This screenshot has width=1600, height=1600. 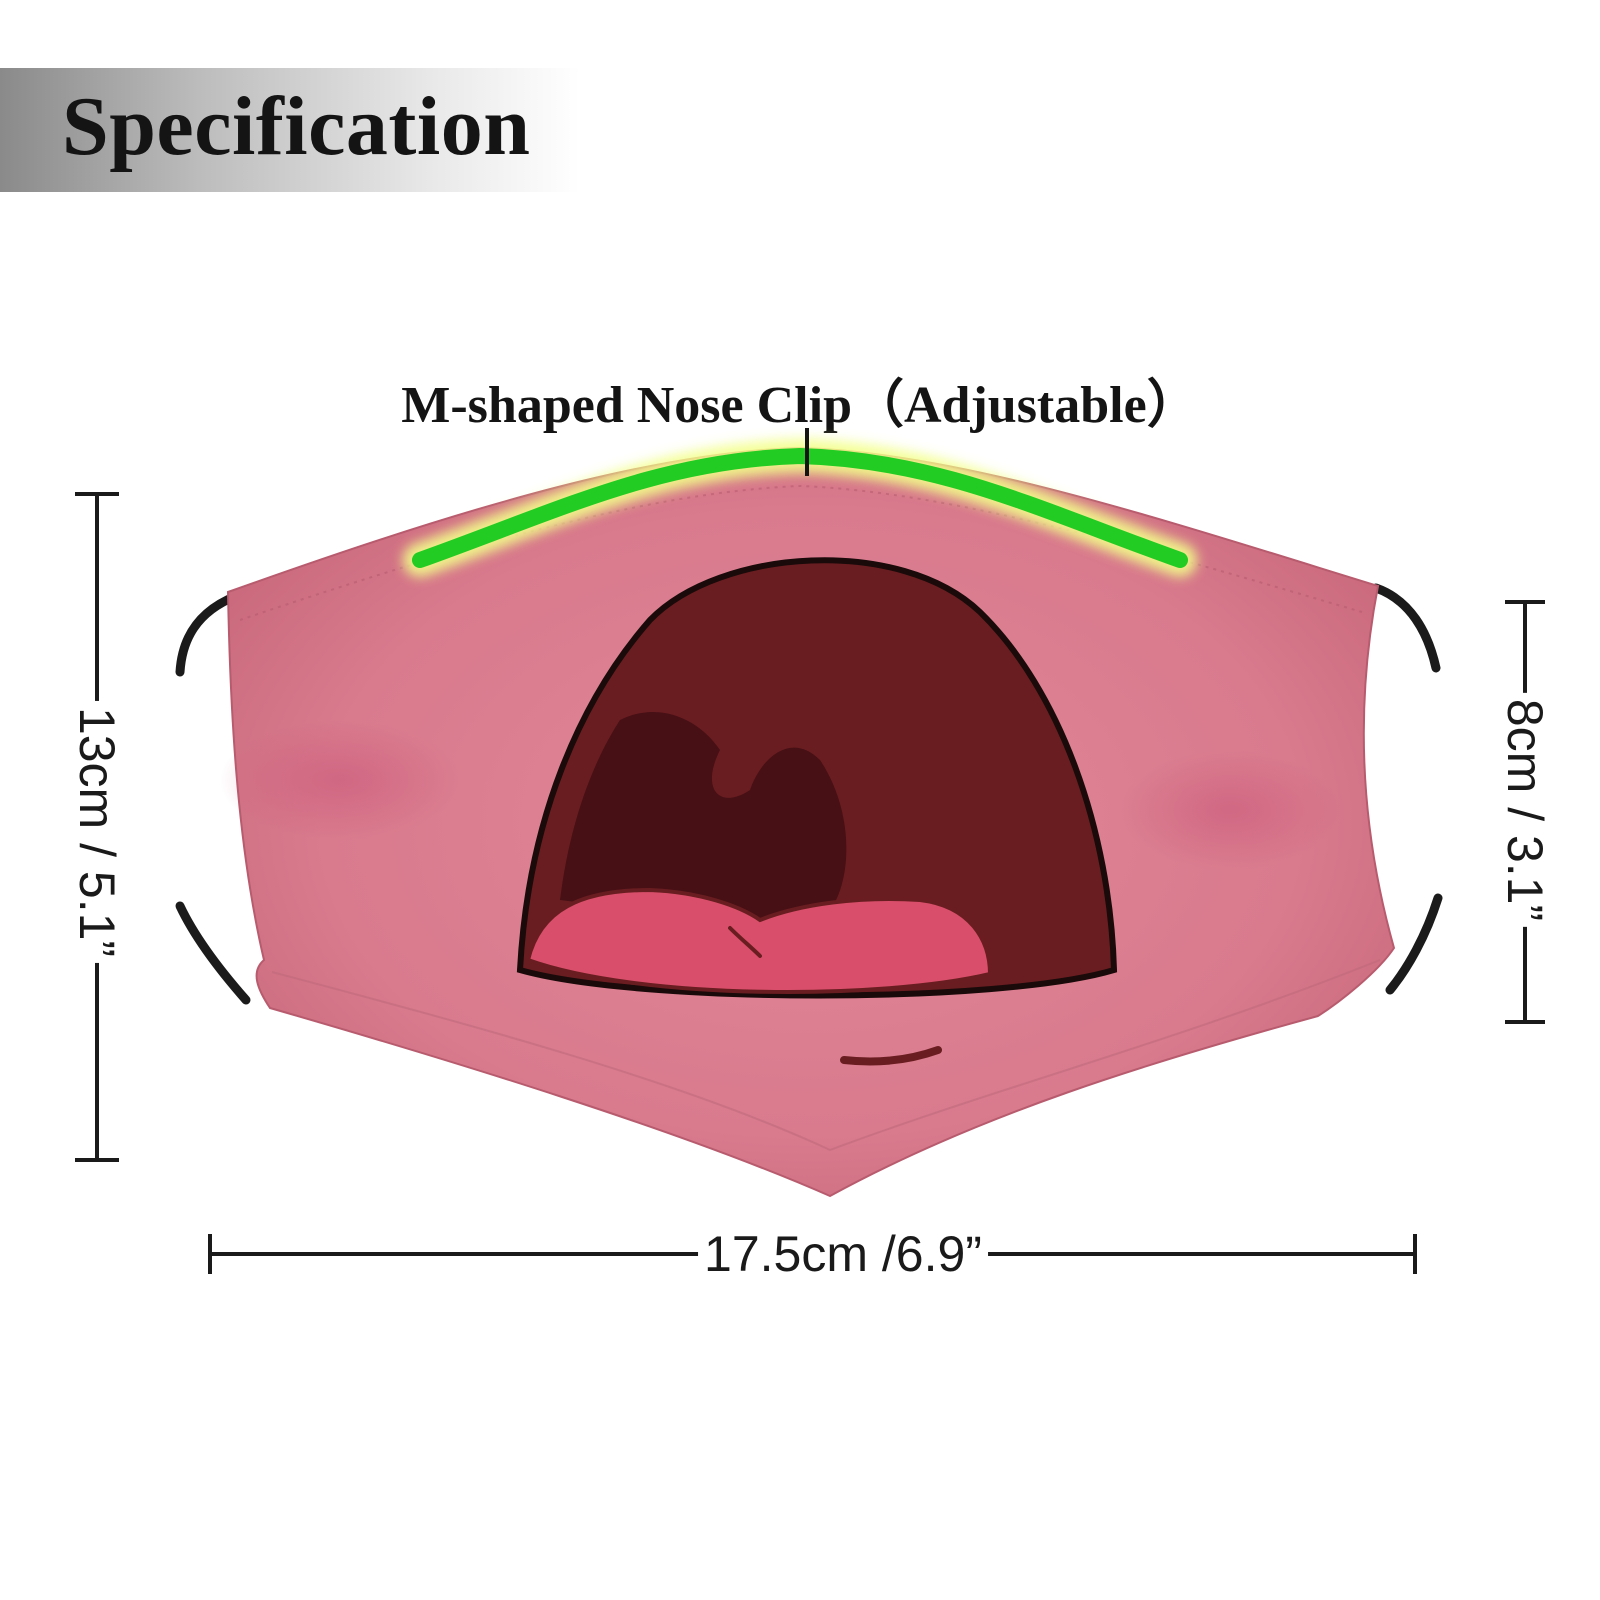 What do you see at coordinates (891, 1056) in the screenshot?
I see `chin-mark` at bounding box center [891, 1056].